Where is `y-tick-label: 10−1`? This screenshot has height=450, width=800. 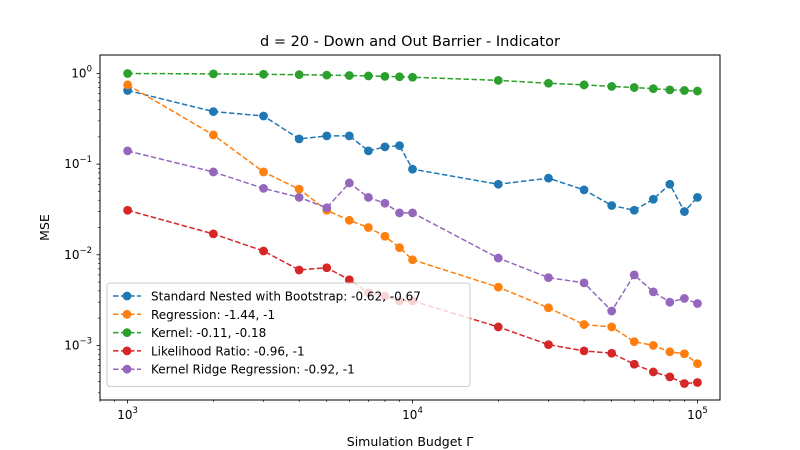
y-tick-label: 10−1 is located at coordinates (78, 163).